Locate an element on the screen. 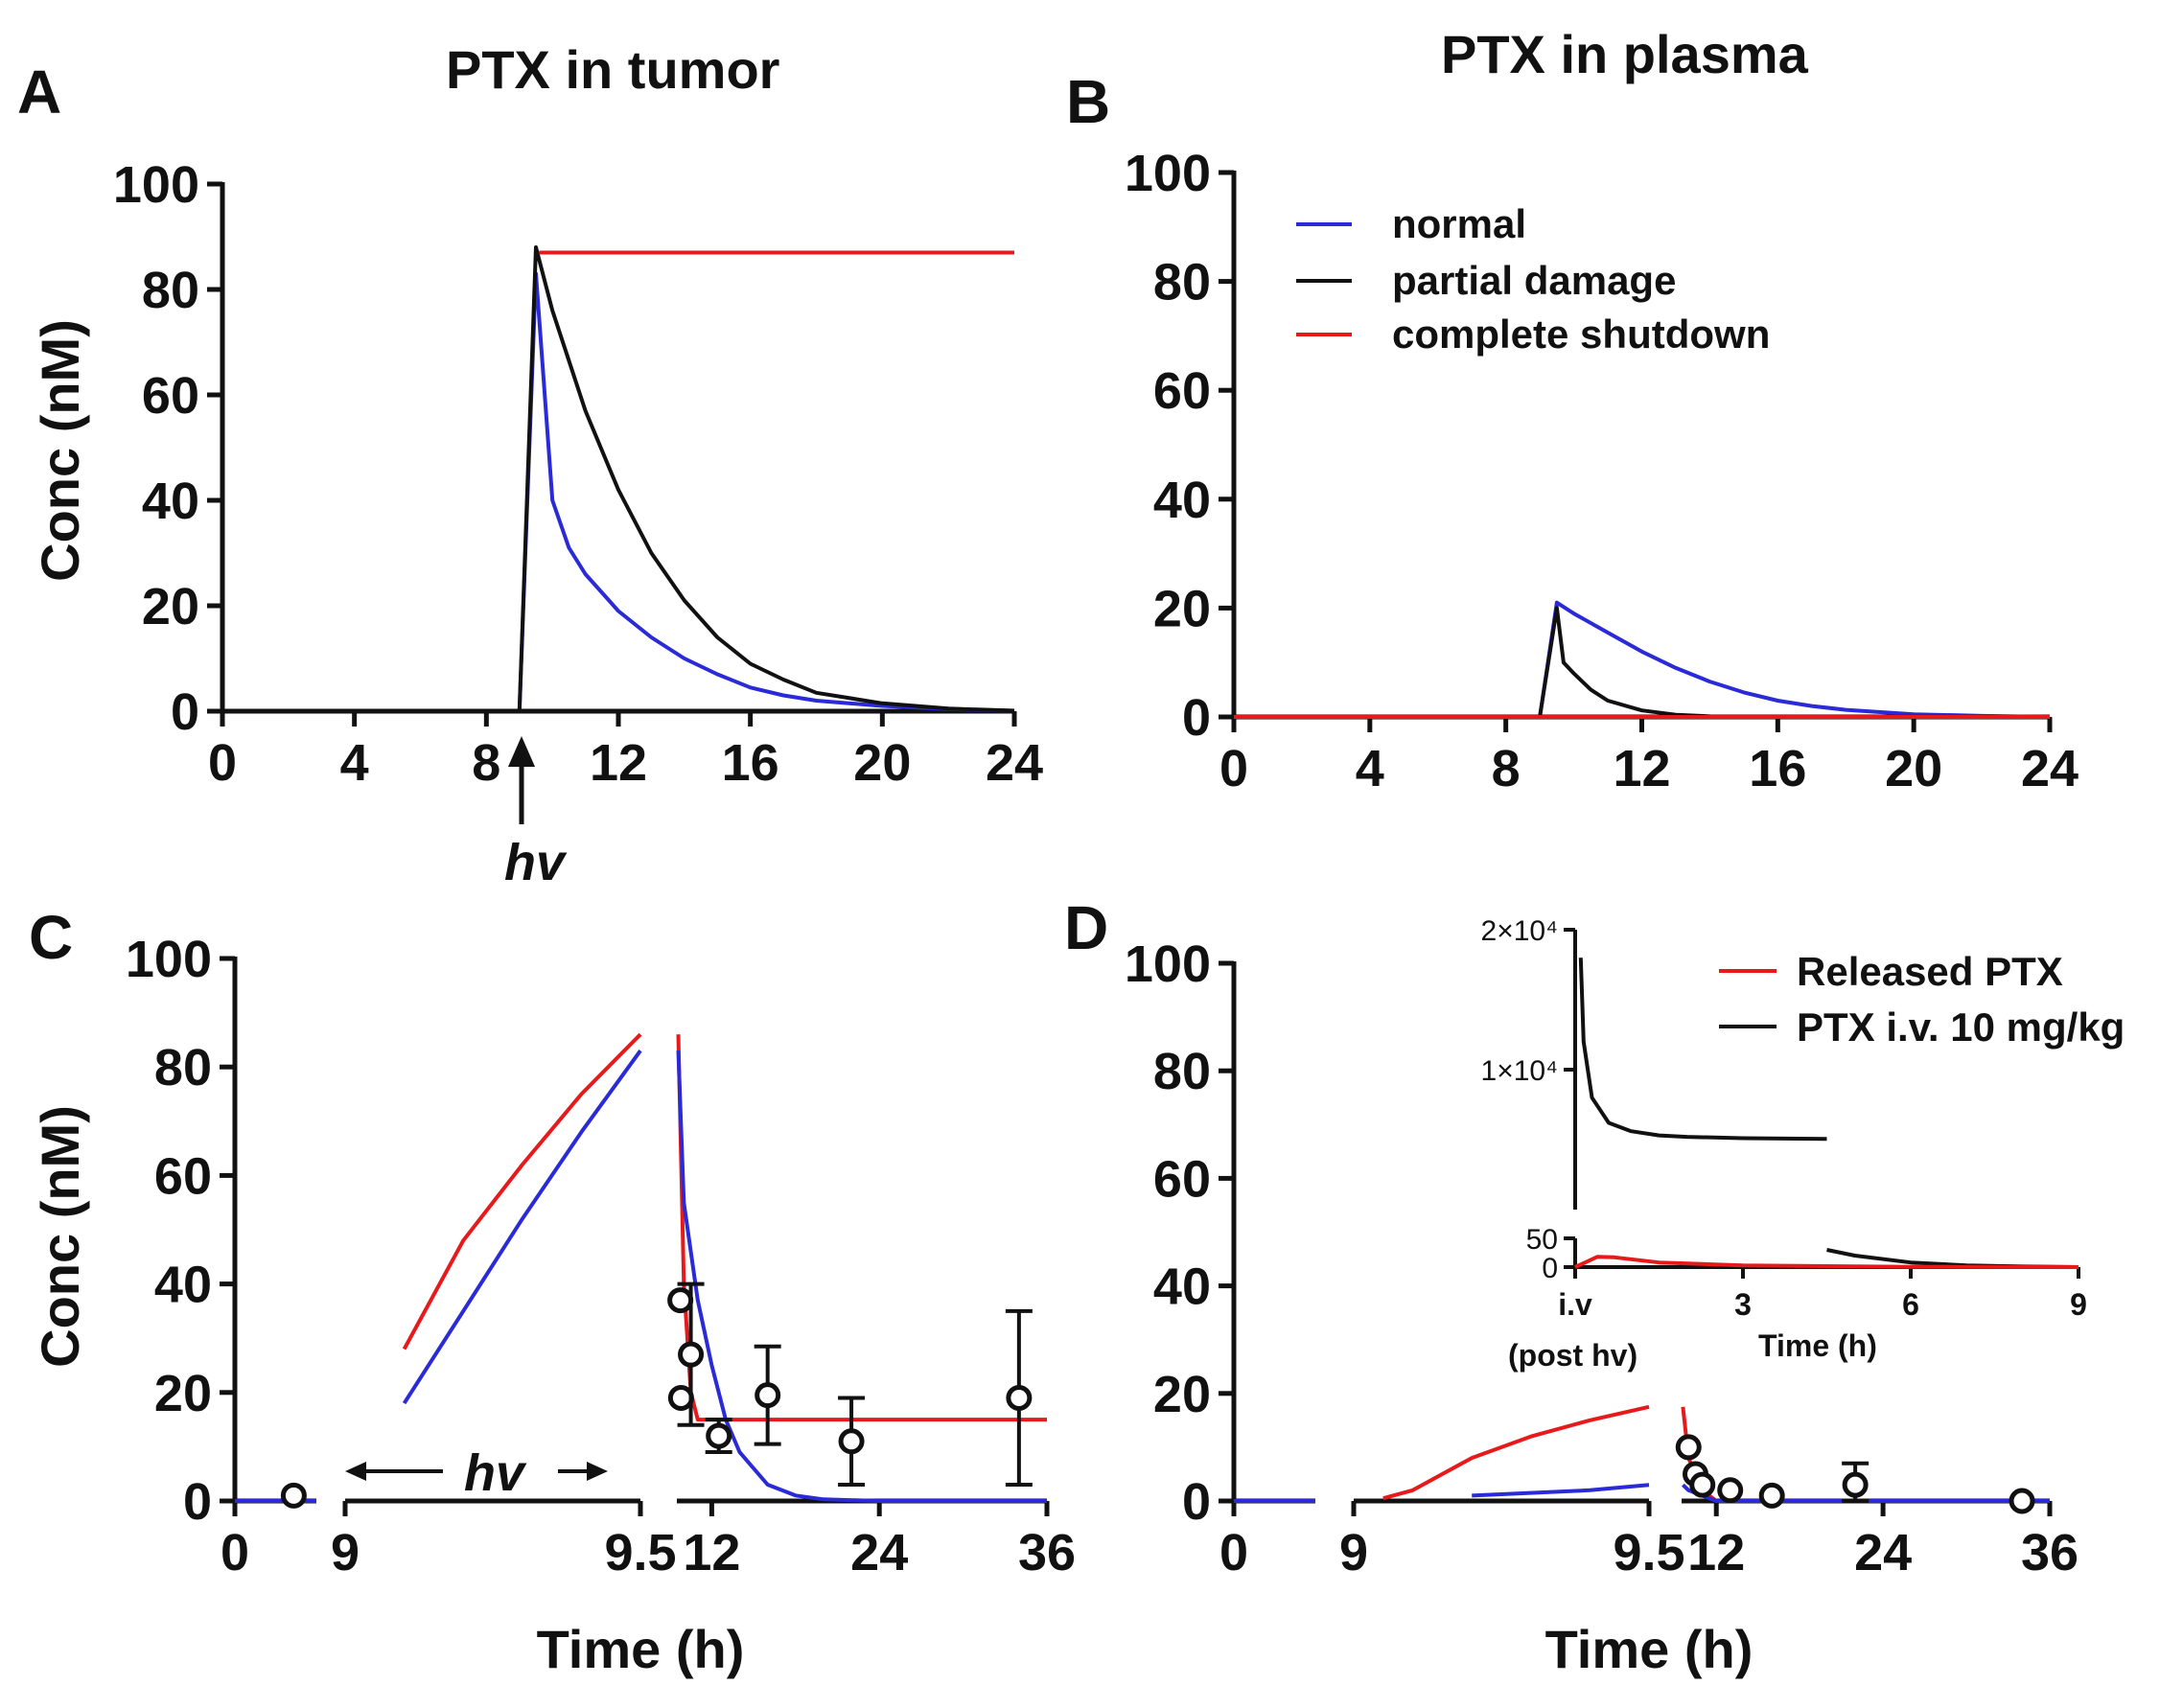 The image size is (2183, 1708). panel-d-ytick-label: 100 is located at coordinates (1168, 964).